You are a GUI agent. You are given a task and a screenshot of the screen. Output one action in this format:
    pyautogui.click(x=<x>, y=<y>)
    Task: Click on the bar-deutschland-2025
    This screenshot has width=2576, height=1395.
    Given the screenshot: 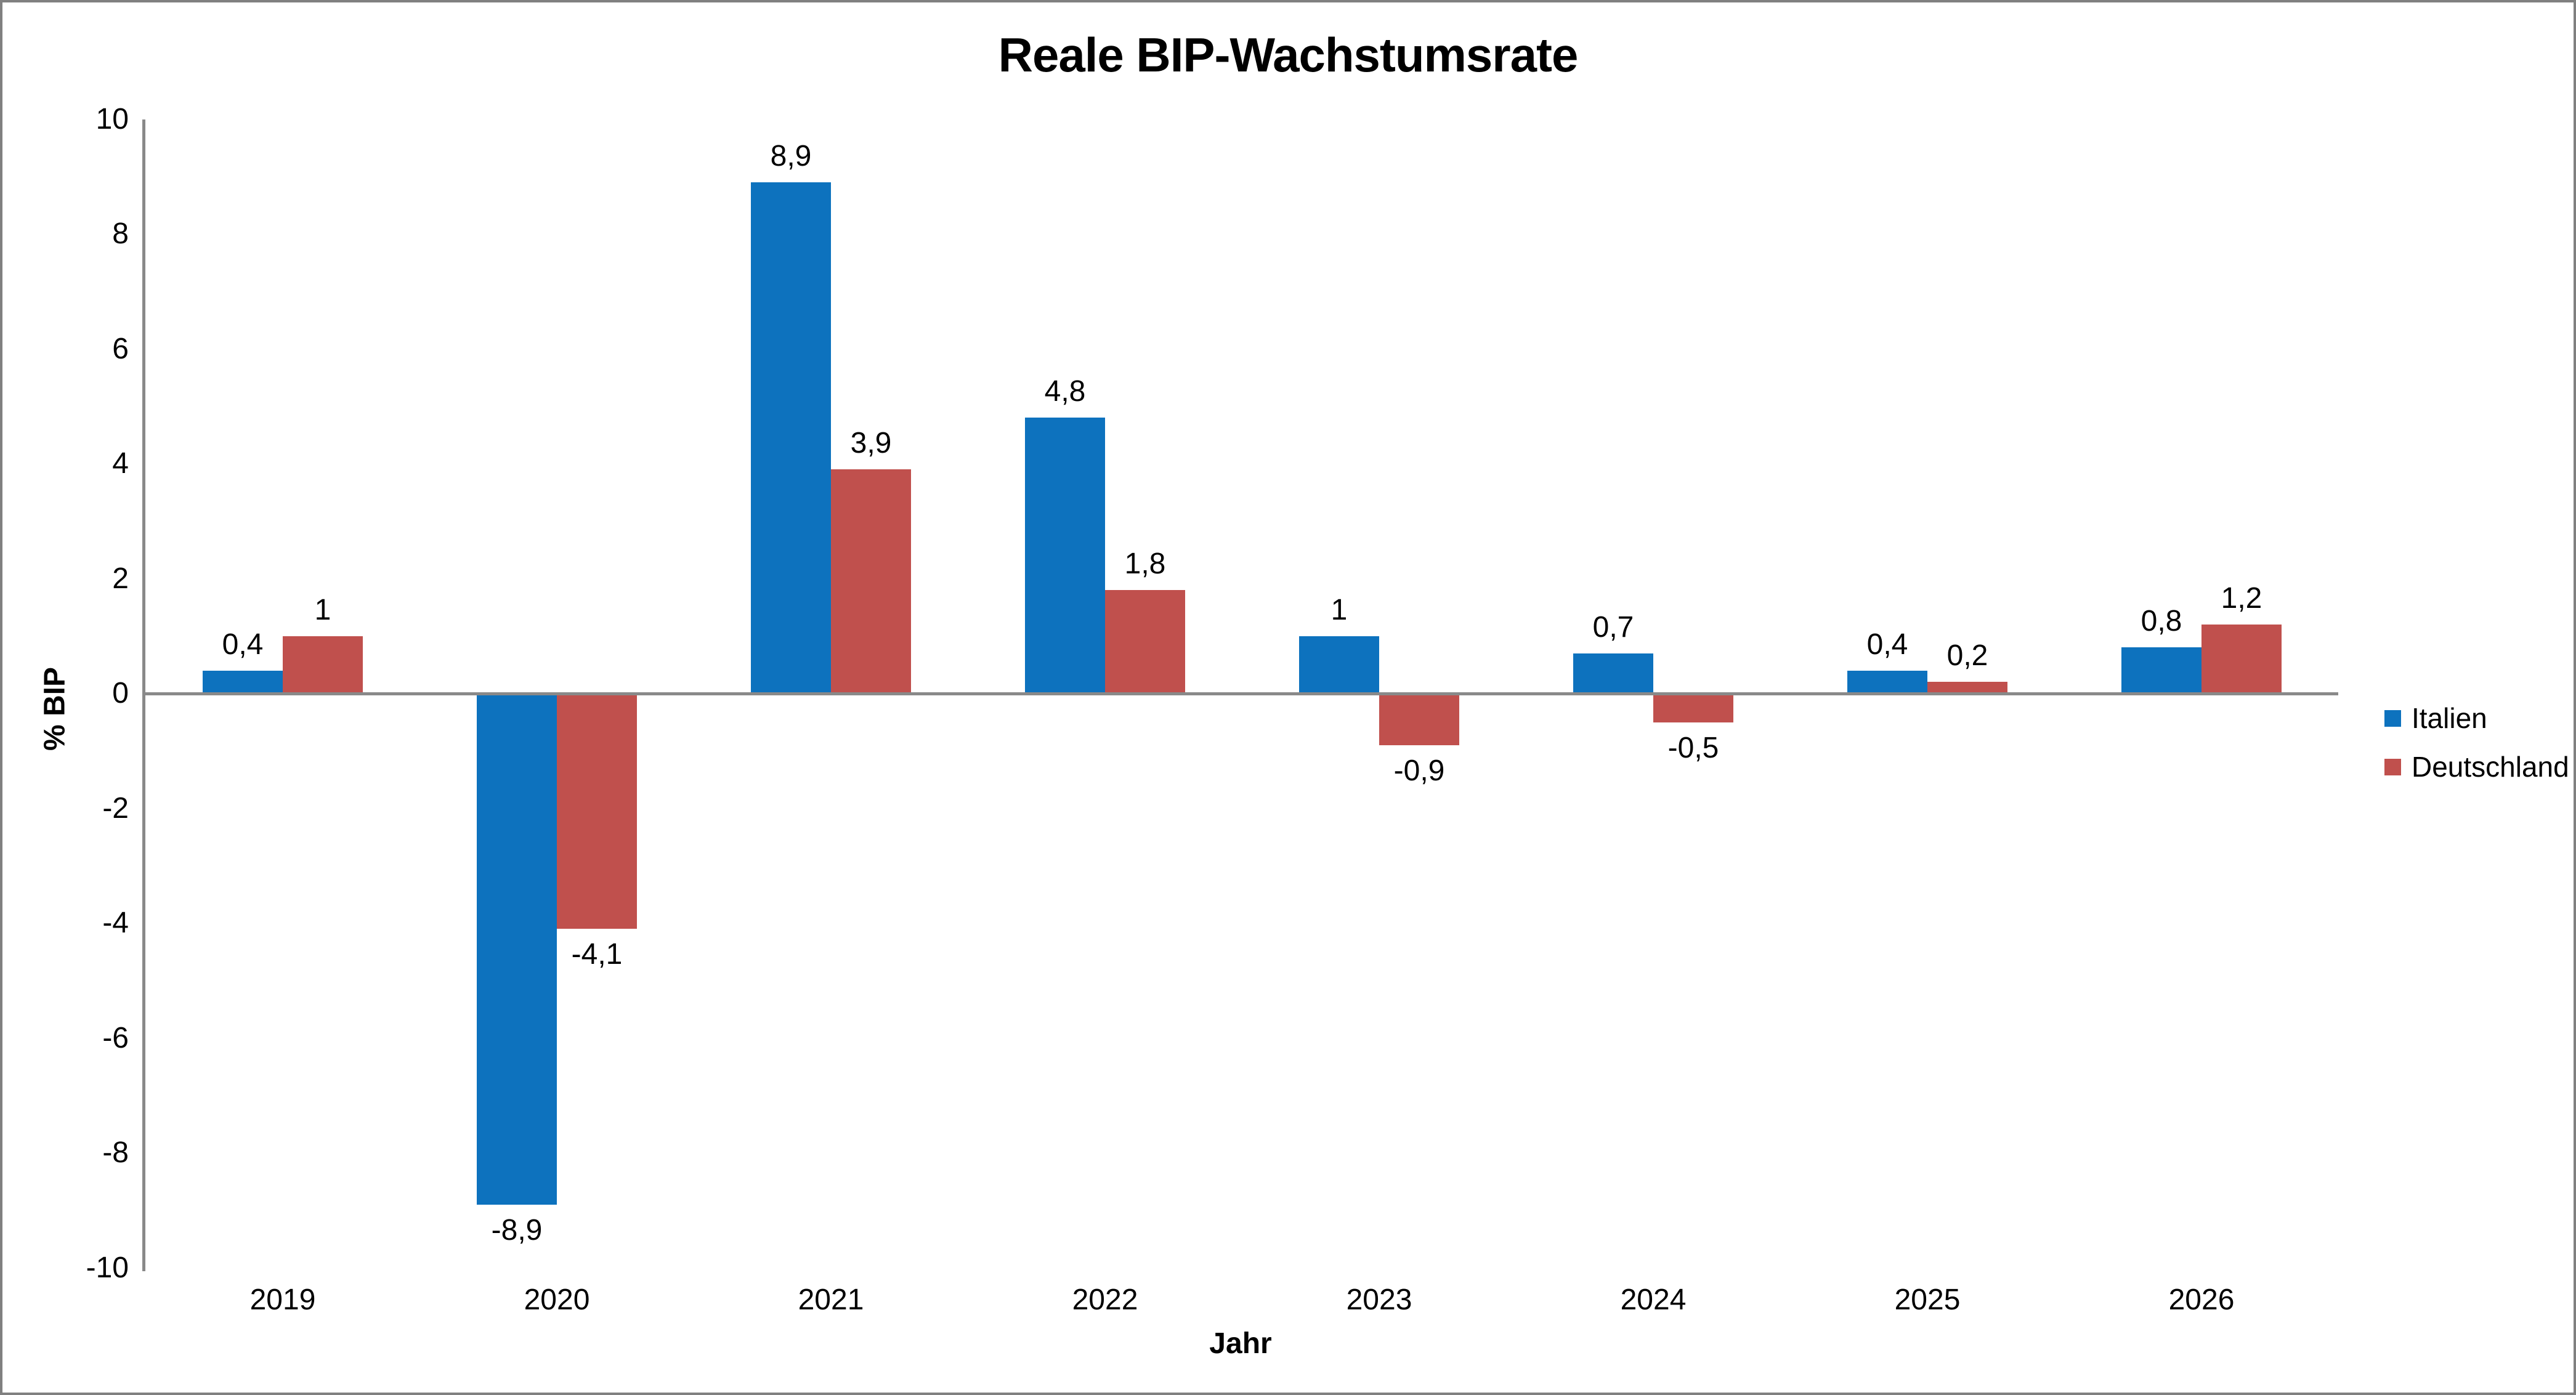 What is the action you would take?
    pyautogui.click(x=1967, y=687)
    